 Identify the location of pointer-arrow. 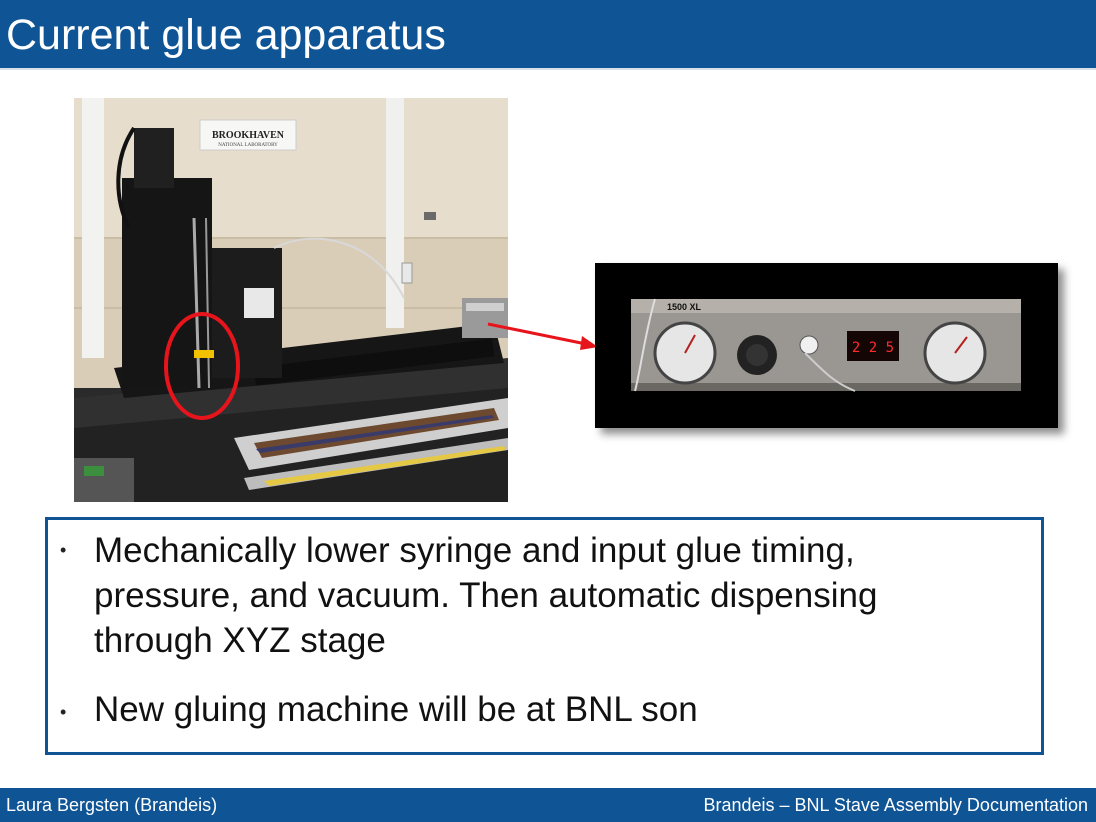
(542, 336).